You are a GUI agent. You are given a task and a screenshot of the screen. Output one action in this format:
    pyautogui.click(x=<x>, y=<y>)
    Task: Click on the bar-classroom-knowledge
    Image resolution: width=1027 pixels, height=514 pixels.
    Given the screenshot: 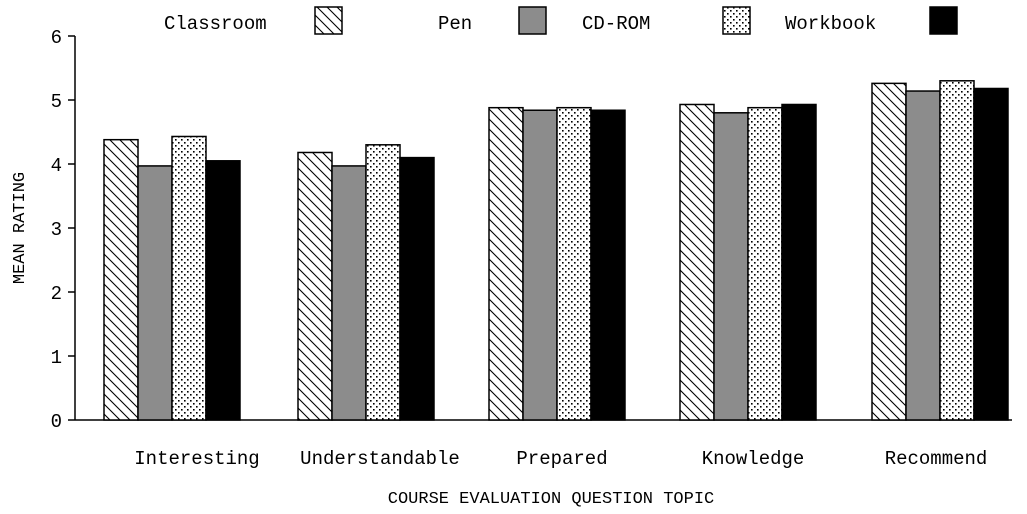 What is the action you would take?
    pyautogui.click(x=697, y=262)
    